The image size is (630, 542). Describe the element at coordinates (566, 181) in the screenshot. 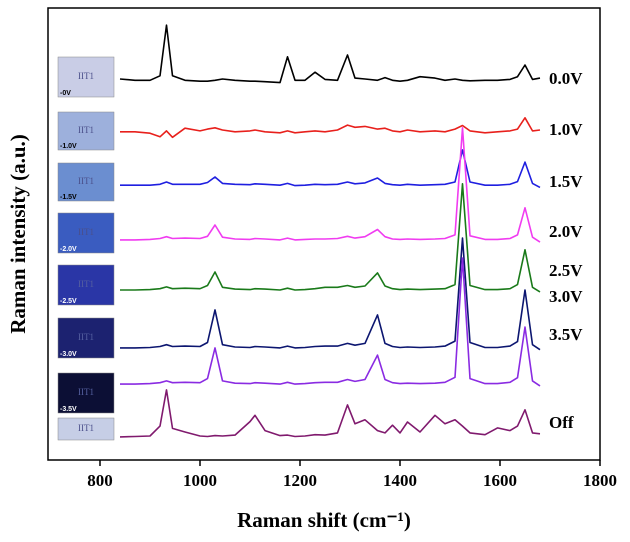

I see `series-label: 1.5V` at that location.